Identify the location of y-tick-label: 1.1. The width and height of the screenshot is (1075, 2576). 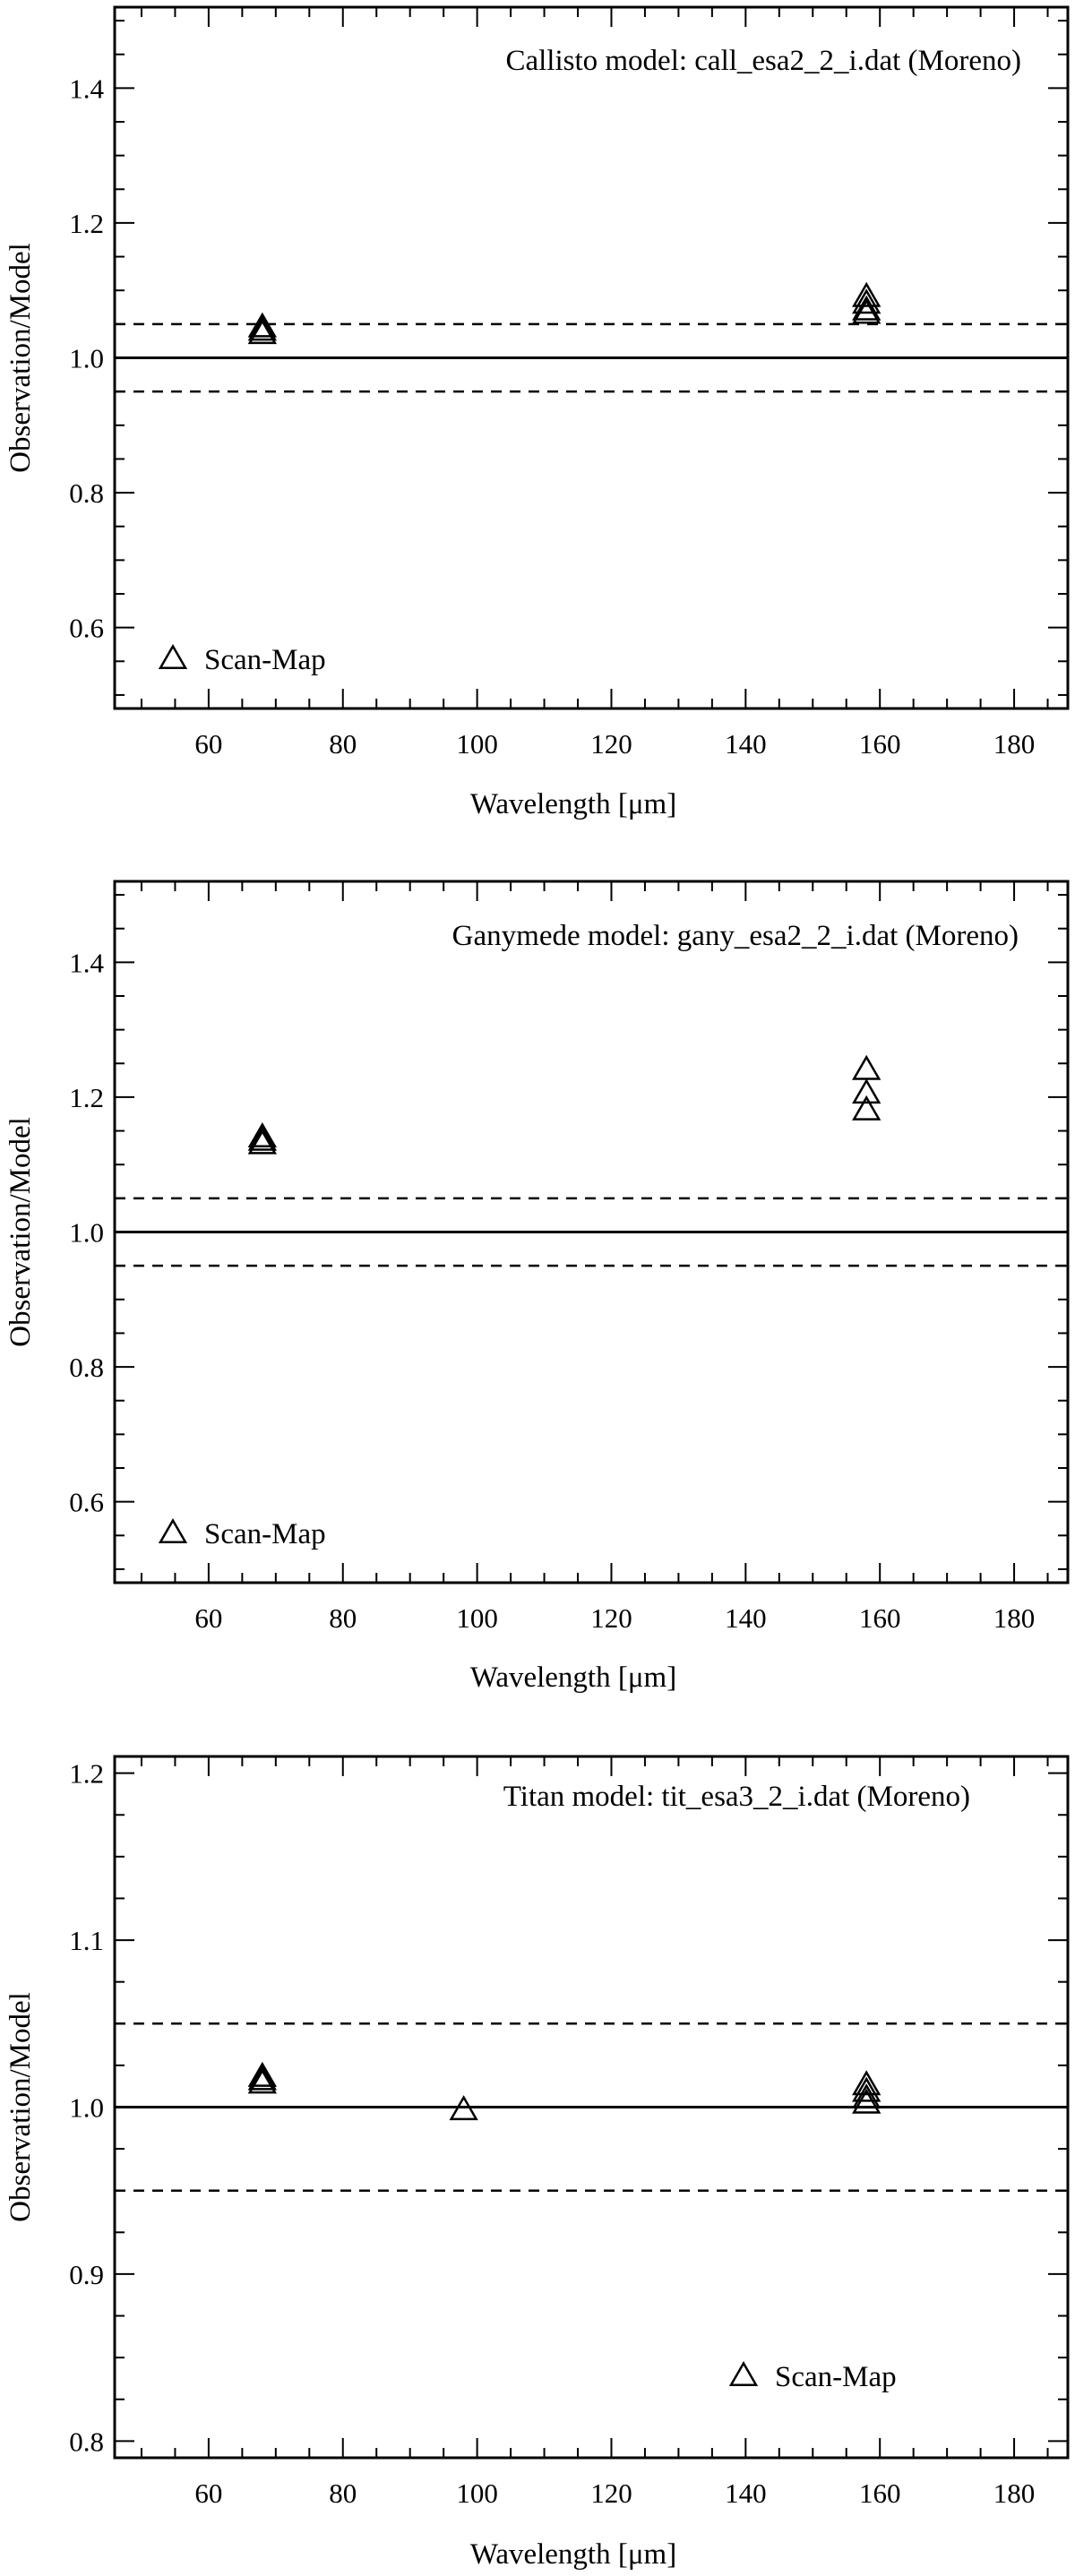
(86, 1940).